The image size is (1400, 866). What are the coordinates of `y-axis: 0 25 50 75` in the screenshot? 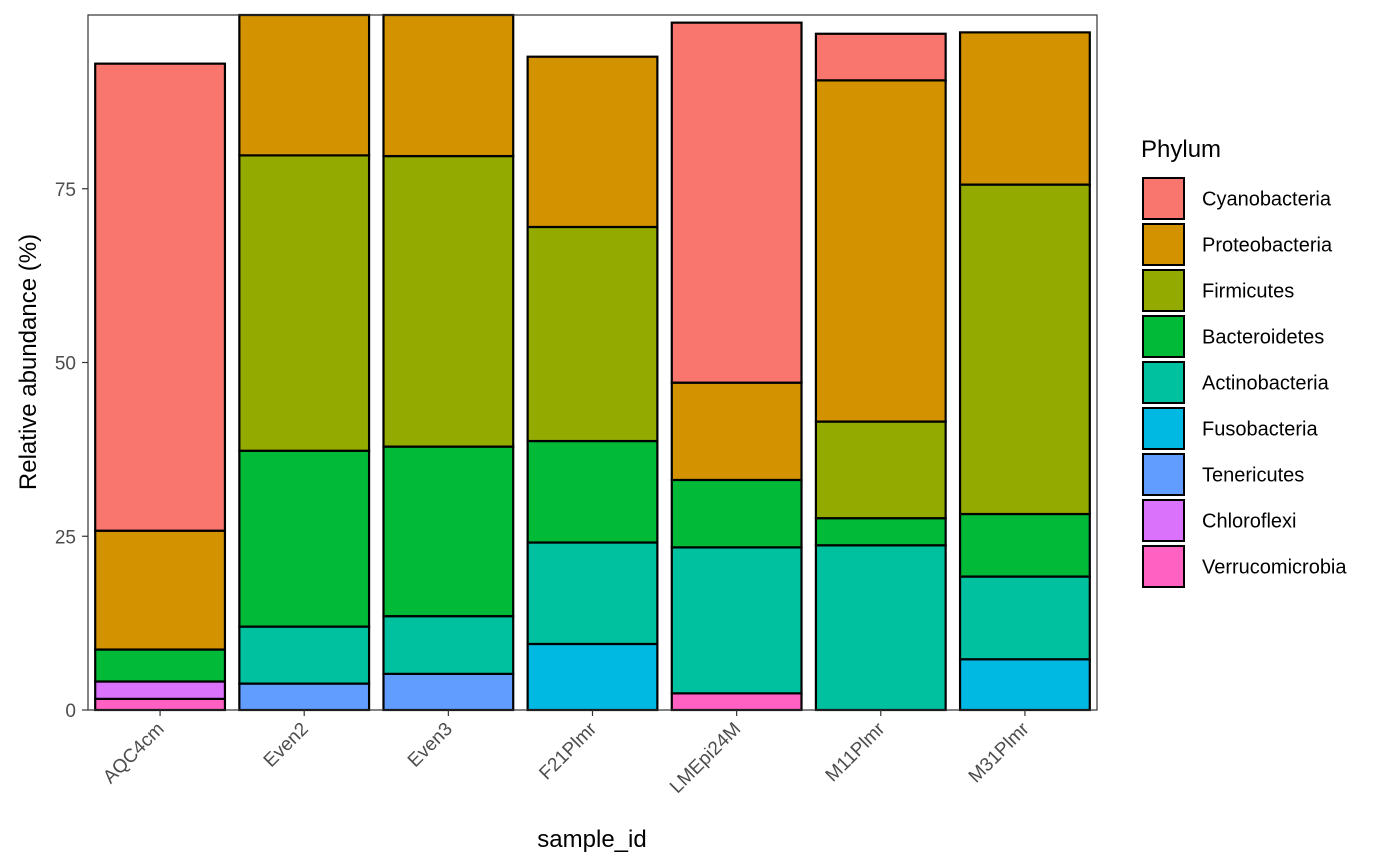 It's located at (71, 451).